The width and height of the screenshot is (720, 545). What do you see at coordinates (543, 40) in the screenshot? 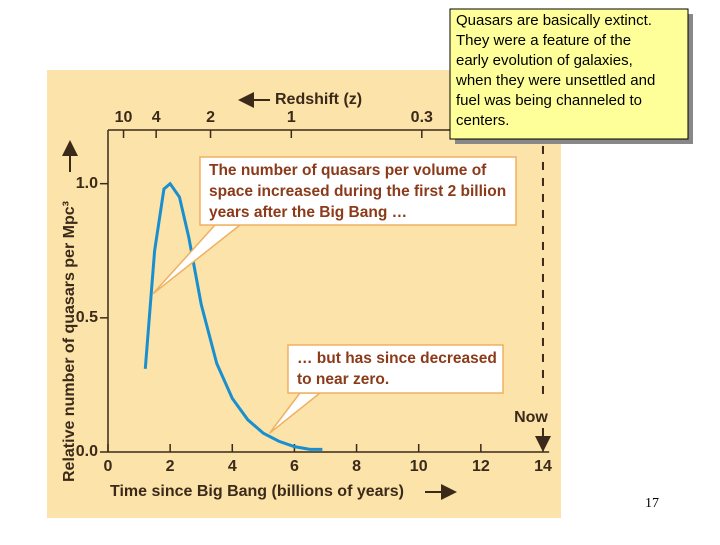
I see `note-text: They were a feature of the` at bounding box center [543, 40].